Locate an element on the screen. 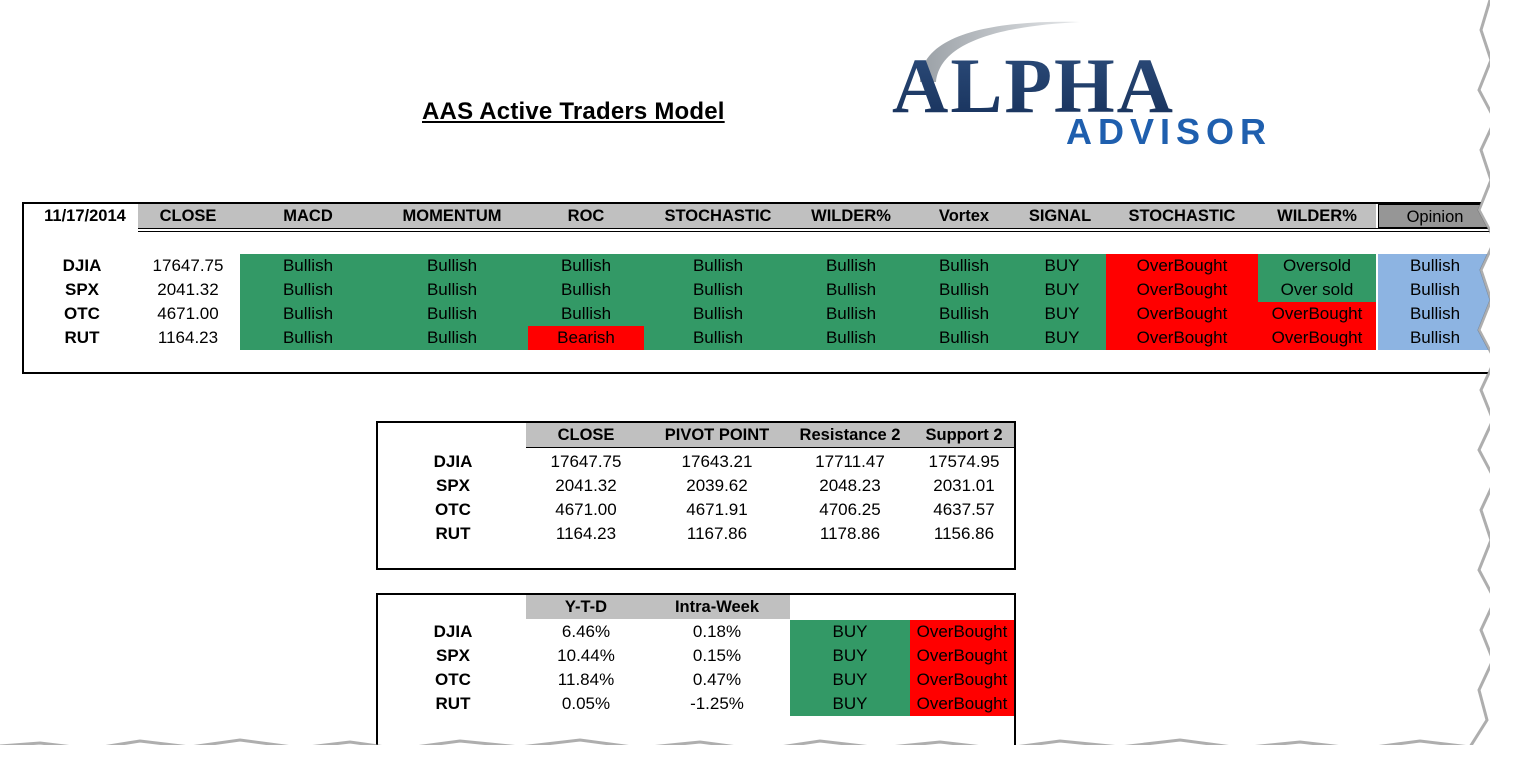 The width and height of the screenshot is (1519, 773). page-title: AAS Active Traders Model is located at coordinates (573, 111).